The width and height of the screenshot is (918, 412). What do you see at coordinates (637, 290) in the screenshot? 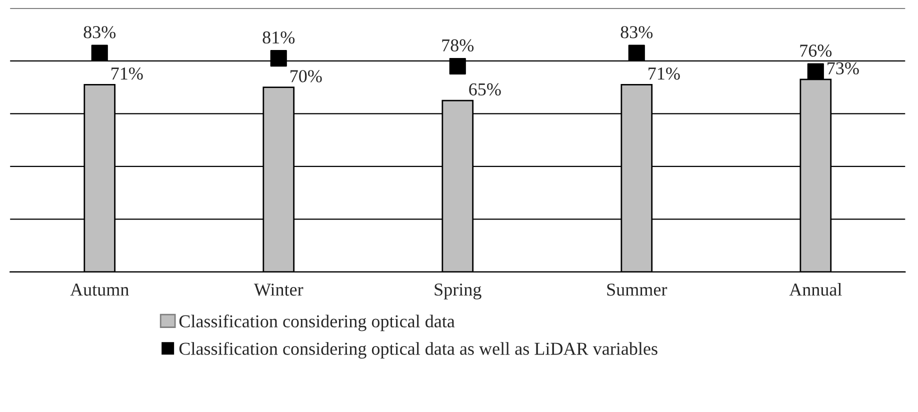
I see `x-tick-label: Summer` at bounding box center [637, 290].